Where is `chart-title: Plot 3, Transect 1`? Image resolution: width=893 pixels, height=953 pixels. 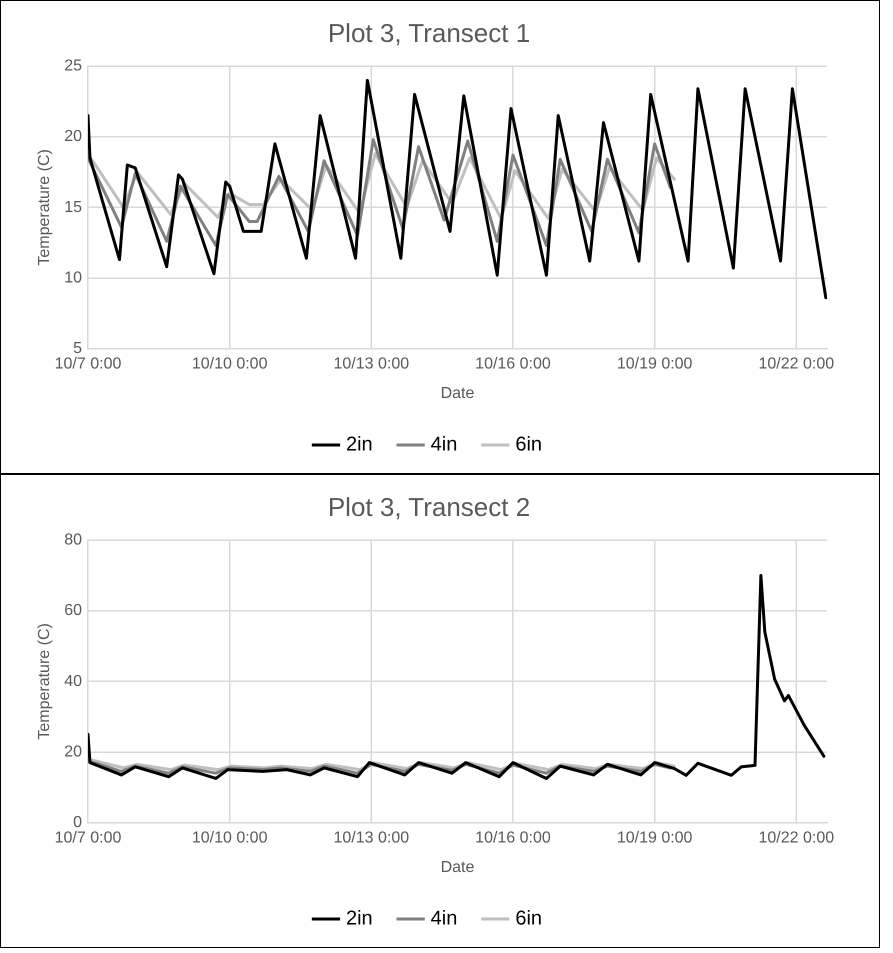
chart-title: Plot 3, Transect 1 is located at coordinates (429, 33).